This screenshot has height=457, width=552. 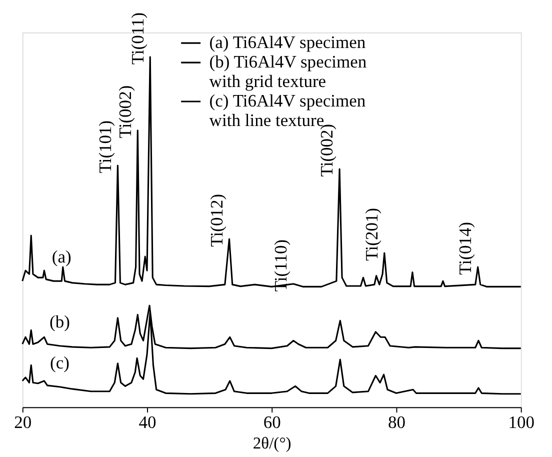 I want to click on annotation: Ti(002), so click(x=124, y=111).